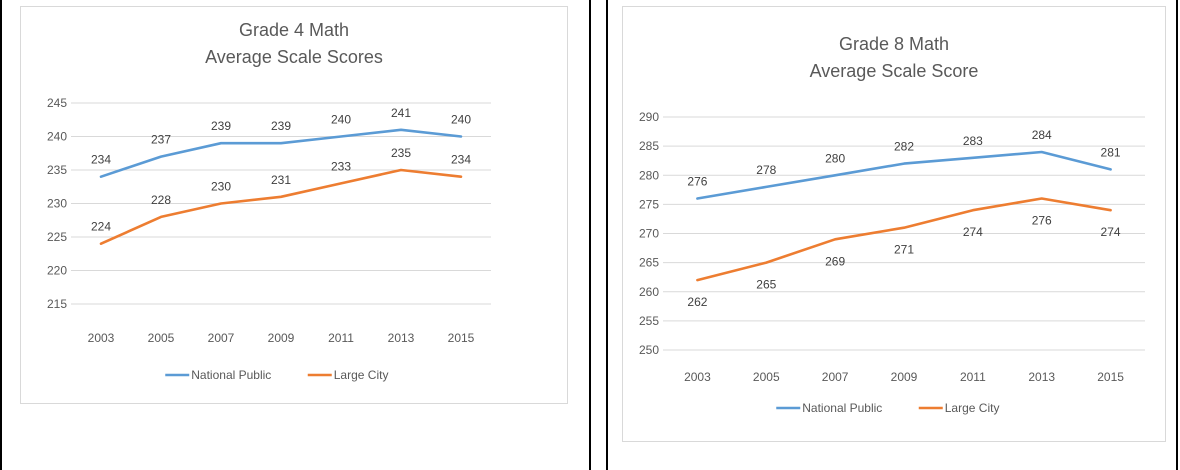 The width and height of the screenshot is (1180, 470). What do you see at coordinates (973, 141) in the screenshot?
I see `data-label: 283` at bounding box center [973, 141].